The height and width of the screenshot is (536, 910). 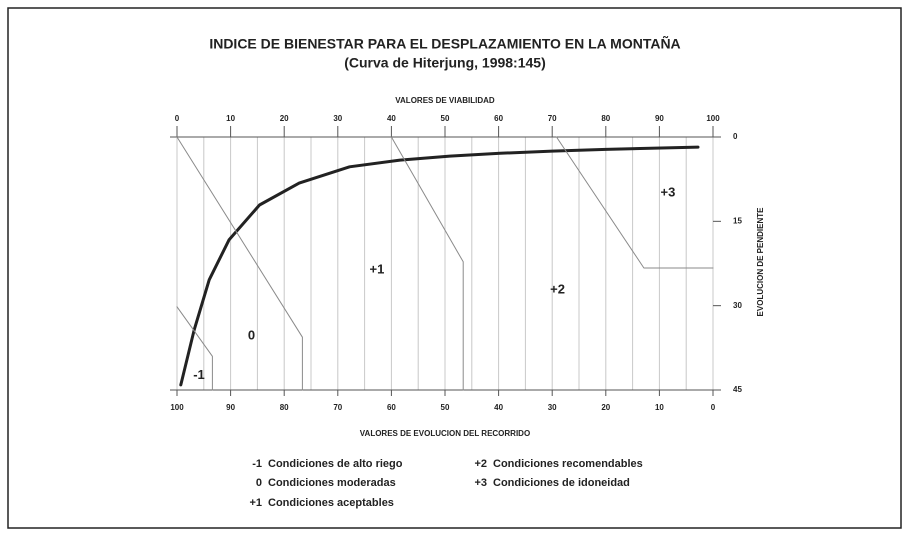 What do you see at coordinates (284, 407) in the screenshot?
I see `x2-tick-label: 80` at bounding box center [284, 407].